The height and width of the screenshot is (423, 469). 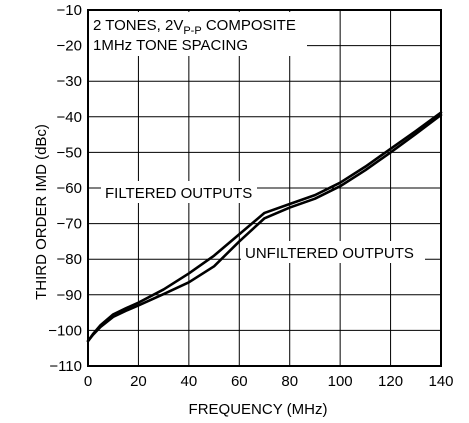 What do you see at coordinates (390, 381) in the screenshot?
I see `x-tick-label: 120` at bounding box center [390, 381].